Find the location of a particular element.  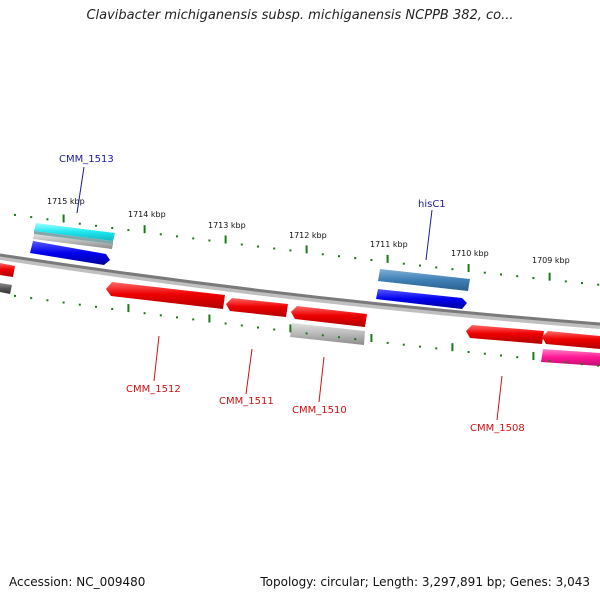

tick-row-lower is located at coordinates (307, 330).